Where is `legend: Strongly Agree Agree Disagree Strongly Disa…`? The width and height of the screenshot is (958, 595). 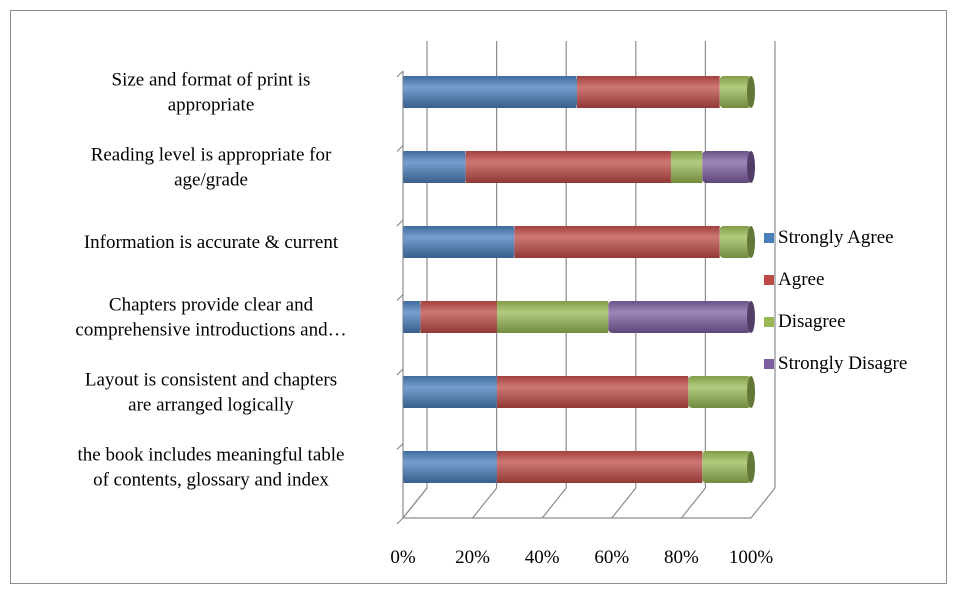 legend: Strongly Agree Agree Disagree Strongly Disa… is located at coordinates (835, 300).